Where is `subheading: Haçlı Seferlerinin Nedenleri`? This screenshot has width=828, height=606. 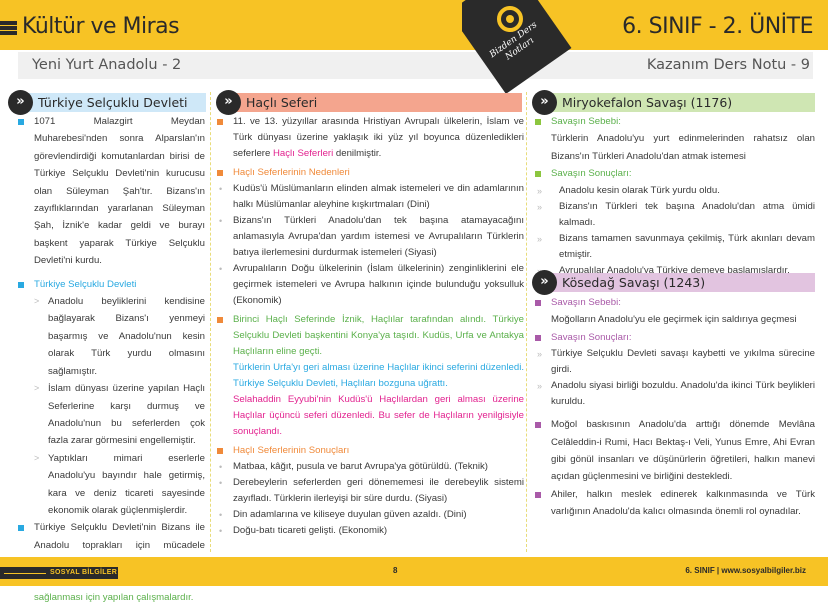
subheading: Haçlı Seferlerinin Nedenleri is located at coordinates (370, 173).